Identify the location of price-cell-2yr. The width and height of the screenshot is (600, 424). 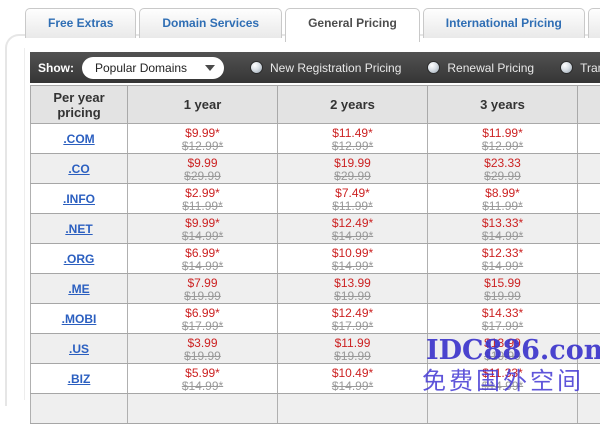
(353, 409).